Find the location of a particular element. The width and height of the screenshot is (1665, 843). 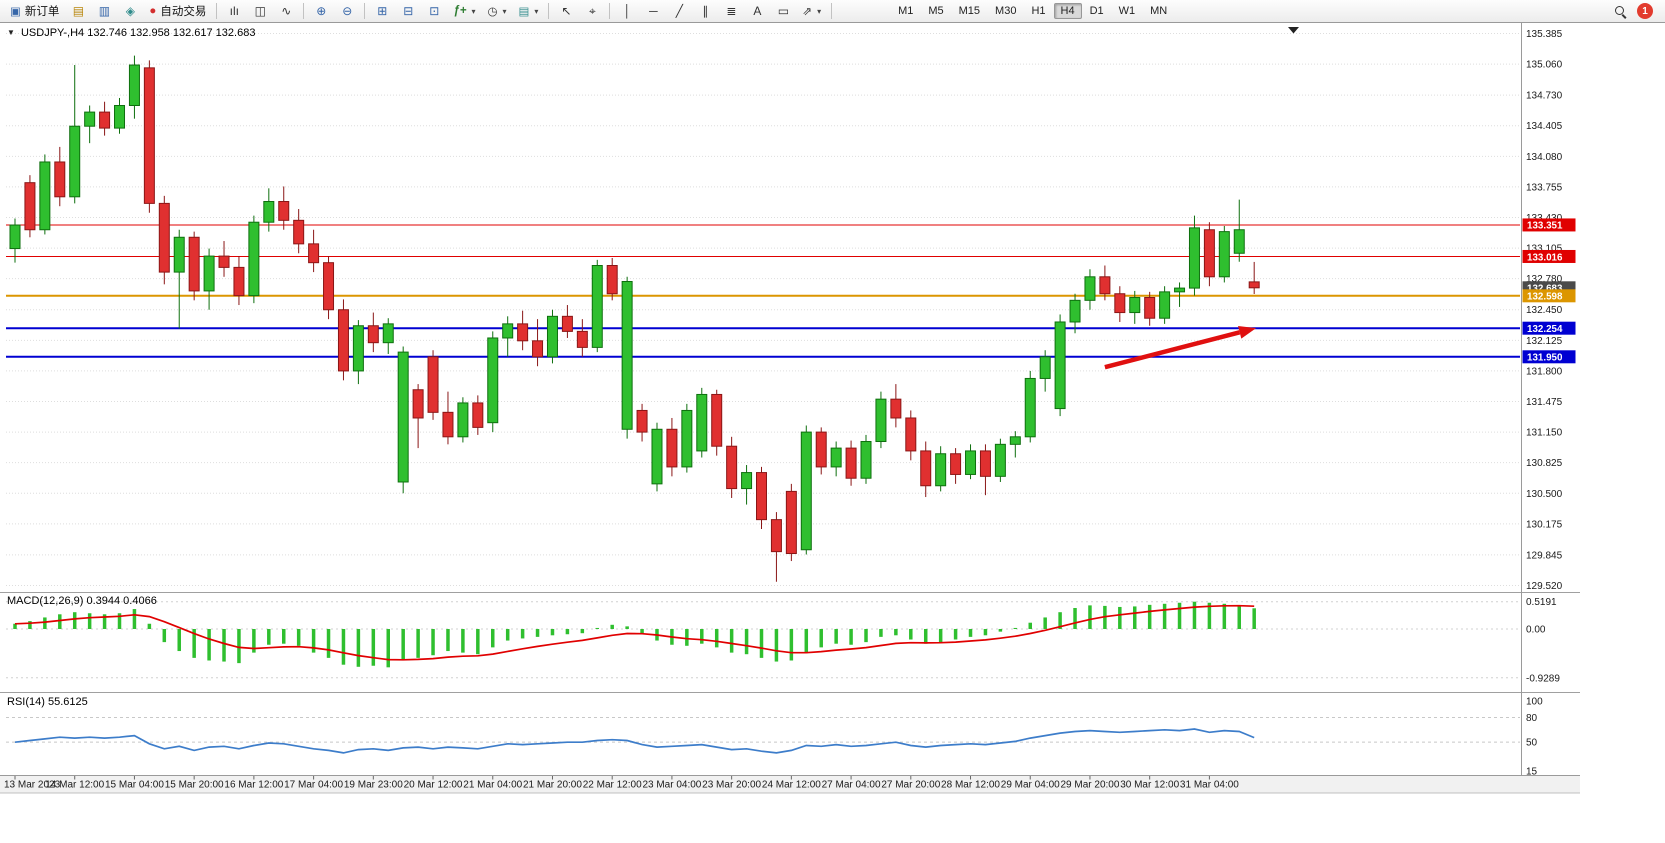

new-order-button: ▣ 新订单 is located at coordinates (34, 11).